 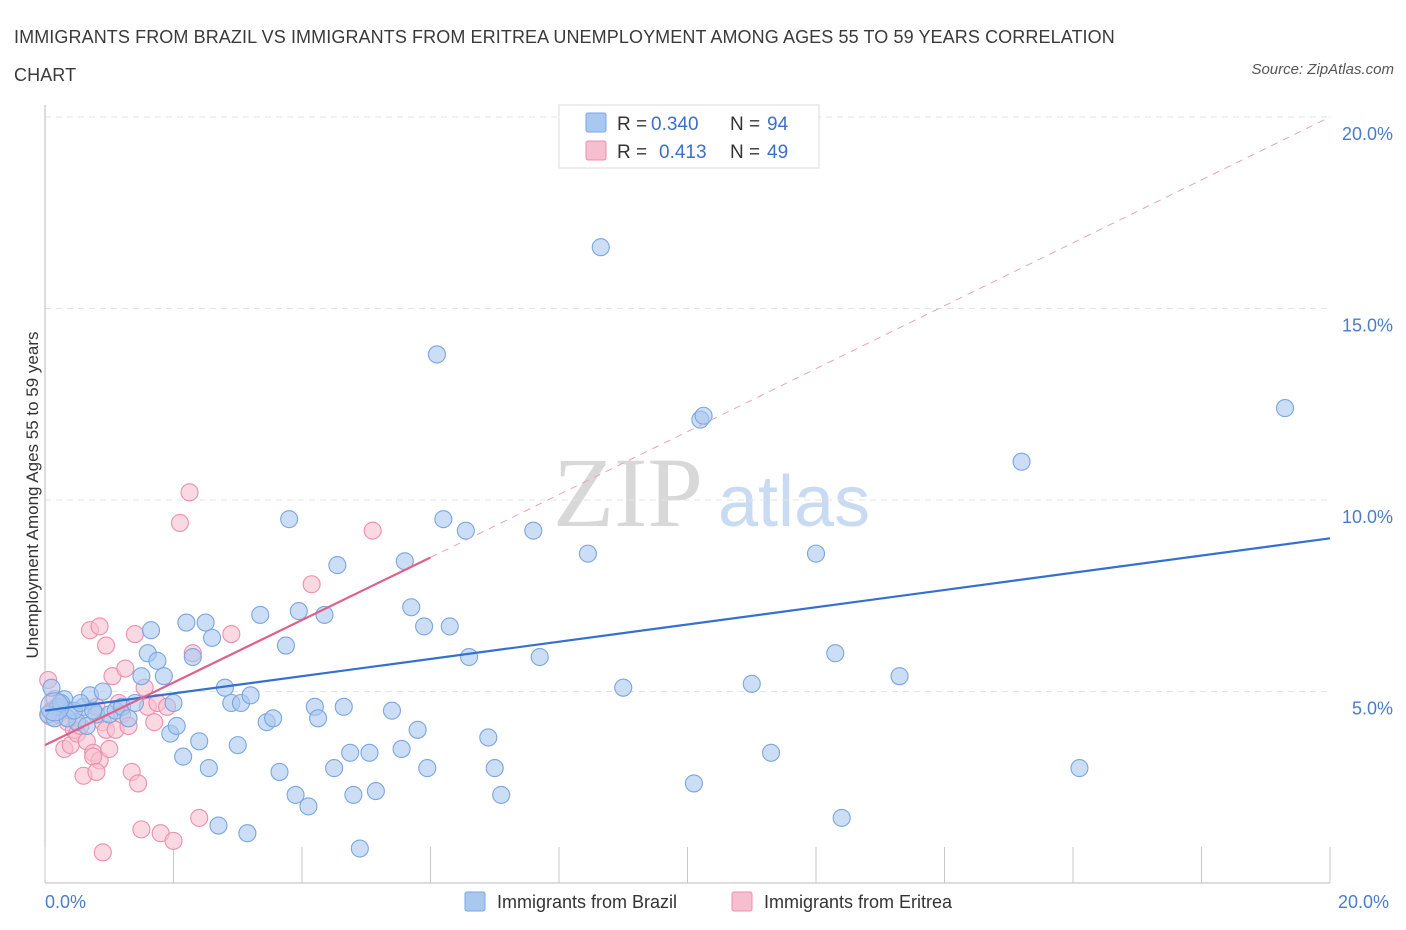 What do you see at coordinates (689, 136) in the screenshot?
I see `correlation-legend: R = 0.340 N = 94 R = 0.413 N = 49` at bounding box center [689, 136].